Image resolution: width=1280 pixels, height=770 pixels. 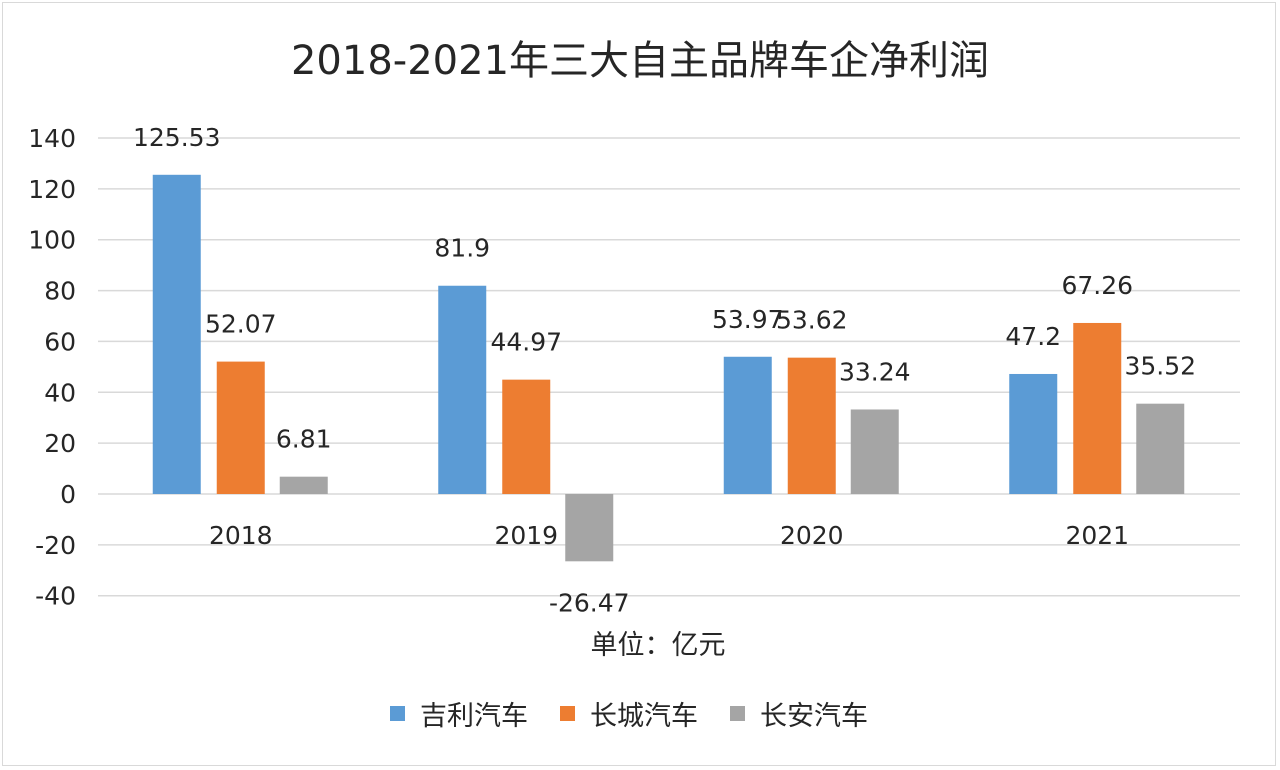 I want to click on x-tick-label: 2019, so click(x=526, y=535).